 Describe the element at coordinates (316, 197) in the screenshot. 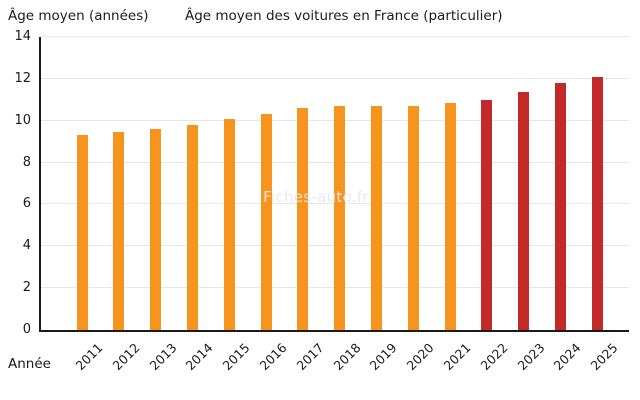

I see `watermark: Fiches-auto.fr` at that location.